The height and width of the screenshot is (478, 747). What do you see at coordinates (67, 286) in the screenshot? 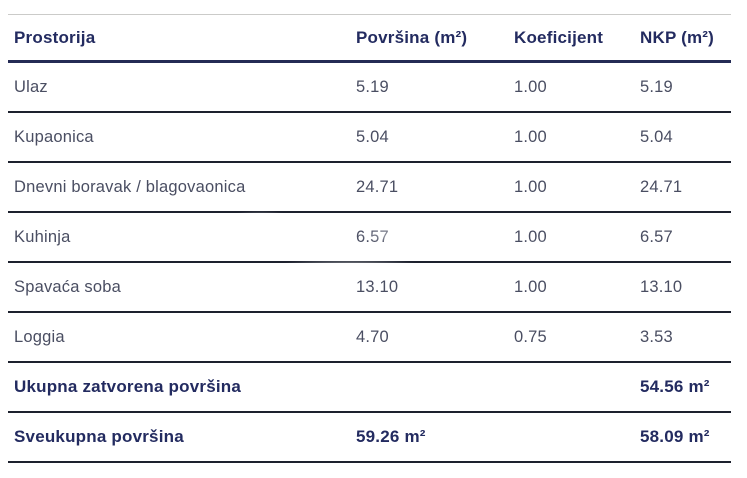
I see `room-name-cell: Spavaća soba` at bounding box center [67, 286].